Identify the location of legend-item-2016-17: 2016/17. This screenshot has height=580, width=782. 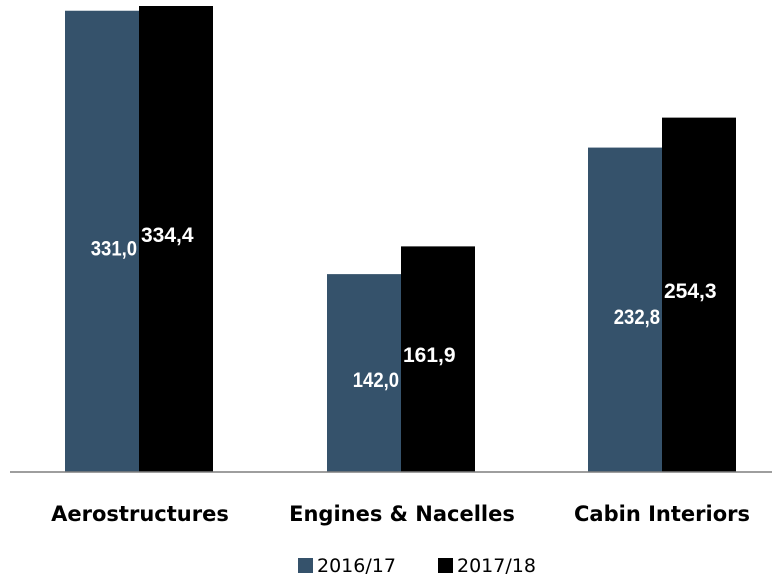
(347, 566).